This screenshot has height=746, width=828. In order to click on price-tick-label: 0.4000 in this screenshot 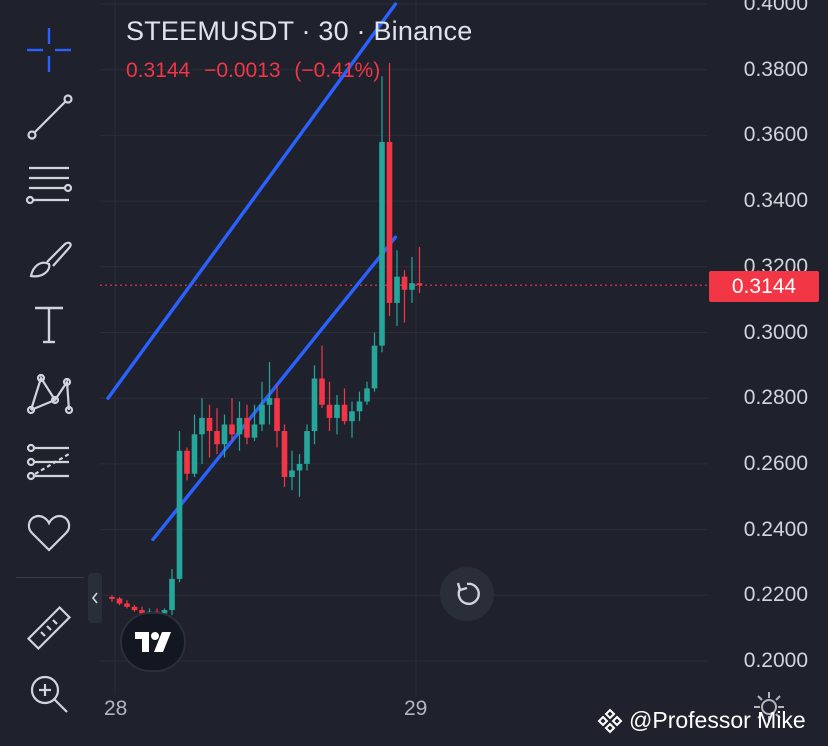, I will do `click(775, 7)`.